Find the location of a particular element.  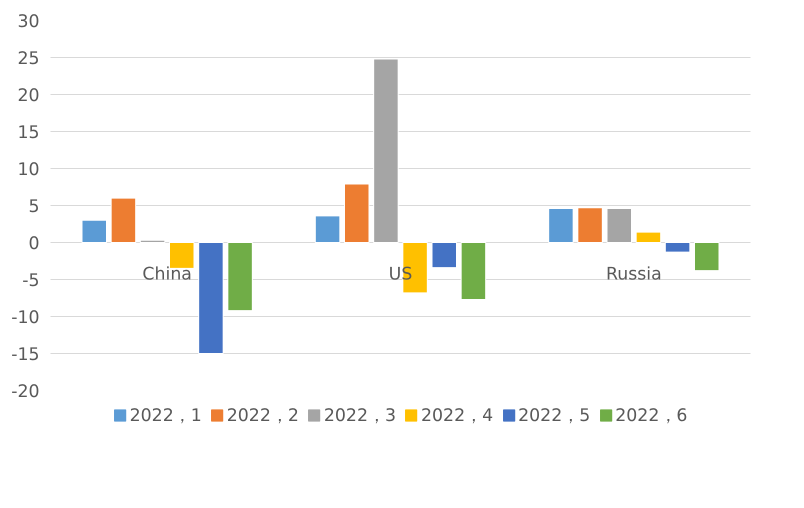

y-tick-label: -5 is located at coordinates (31, 281).